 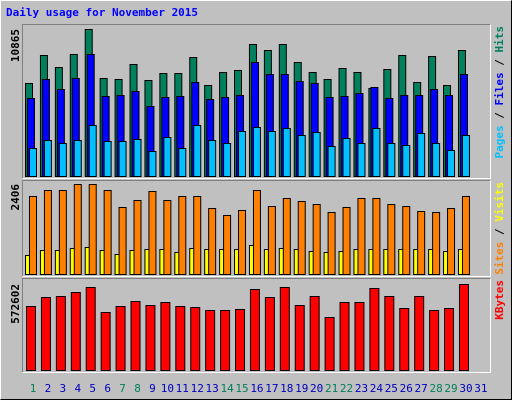 What do you see at coordinates (77, 388) in the screenshot?
I see `x-tick-label: 4` at bounding box center [77, 388].